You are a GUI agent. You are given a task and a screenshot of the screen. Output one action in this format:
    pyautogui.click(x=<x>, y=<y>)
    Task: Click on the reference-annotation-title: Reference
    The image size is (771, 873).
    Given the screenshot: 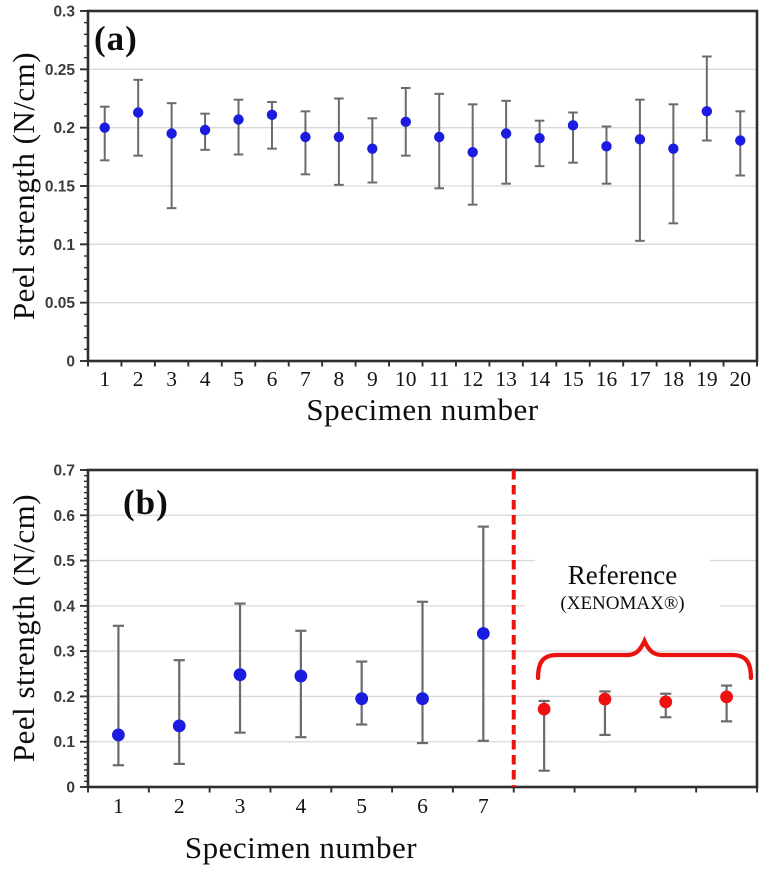 What is the action you would take?
    pyautogui.click(x=622, y=571)
    